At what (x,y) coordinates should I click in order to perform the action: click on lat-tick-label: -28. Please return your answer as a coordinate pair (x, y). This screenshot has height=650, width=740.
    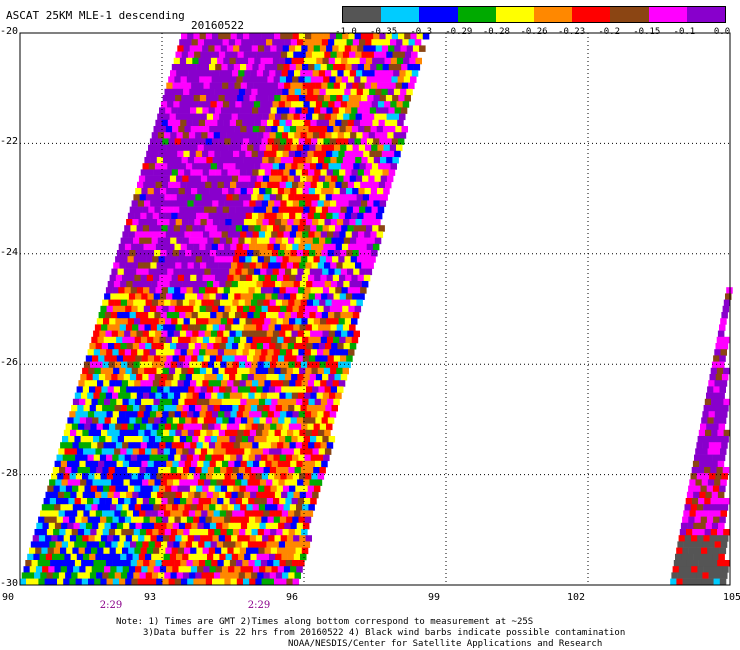
    Looking at the image, I should click on (9, 473).